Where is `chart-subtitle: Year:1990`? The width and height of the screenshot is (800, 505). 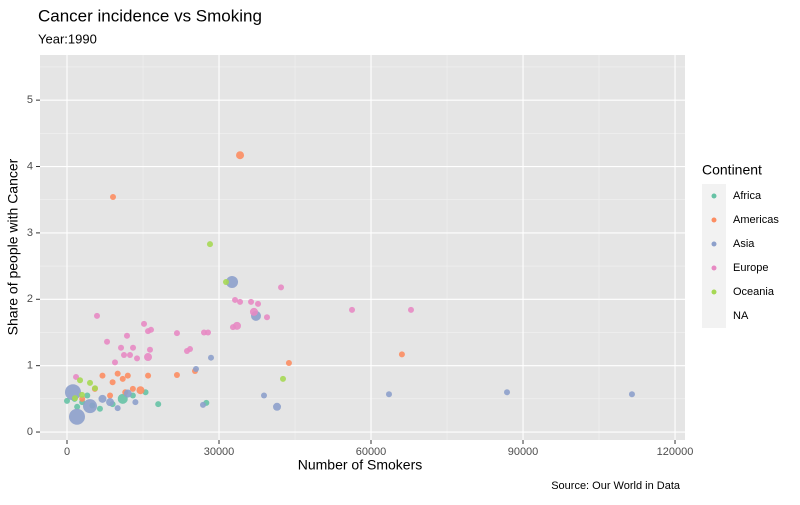 chart-subtitle: Year:1990 is located at coordinates (67, 38).